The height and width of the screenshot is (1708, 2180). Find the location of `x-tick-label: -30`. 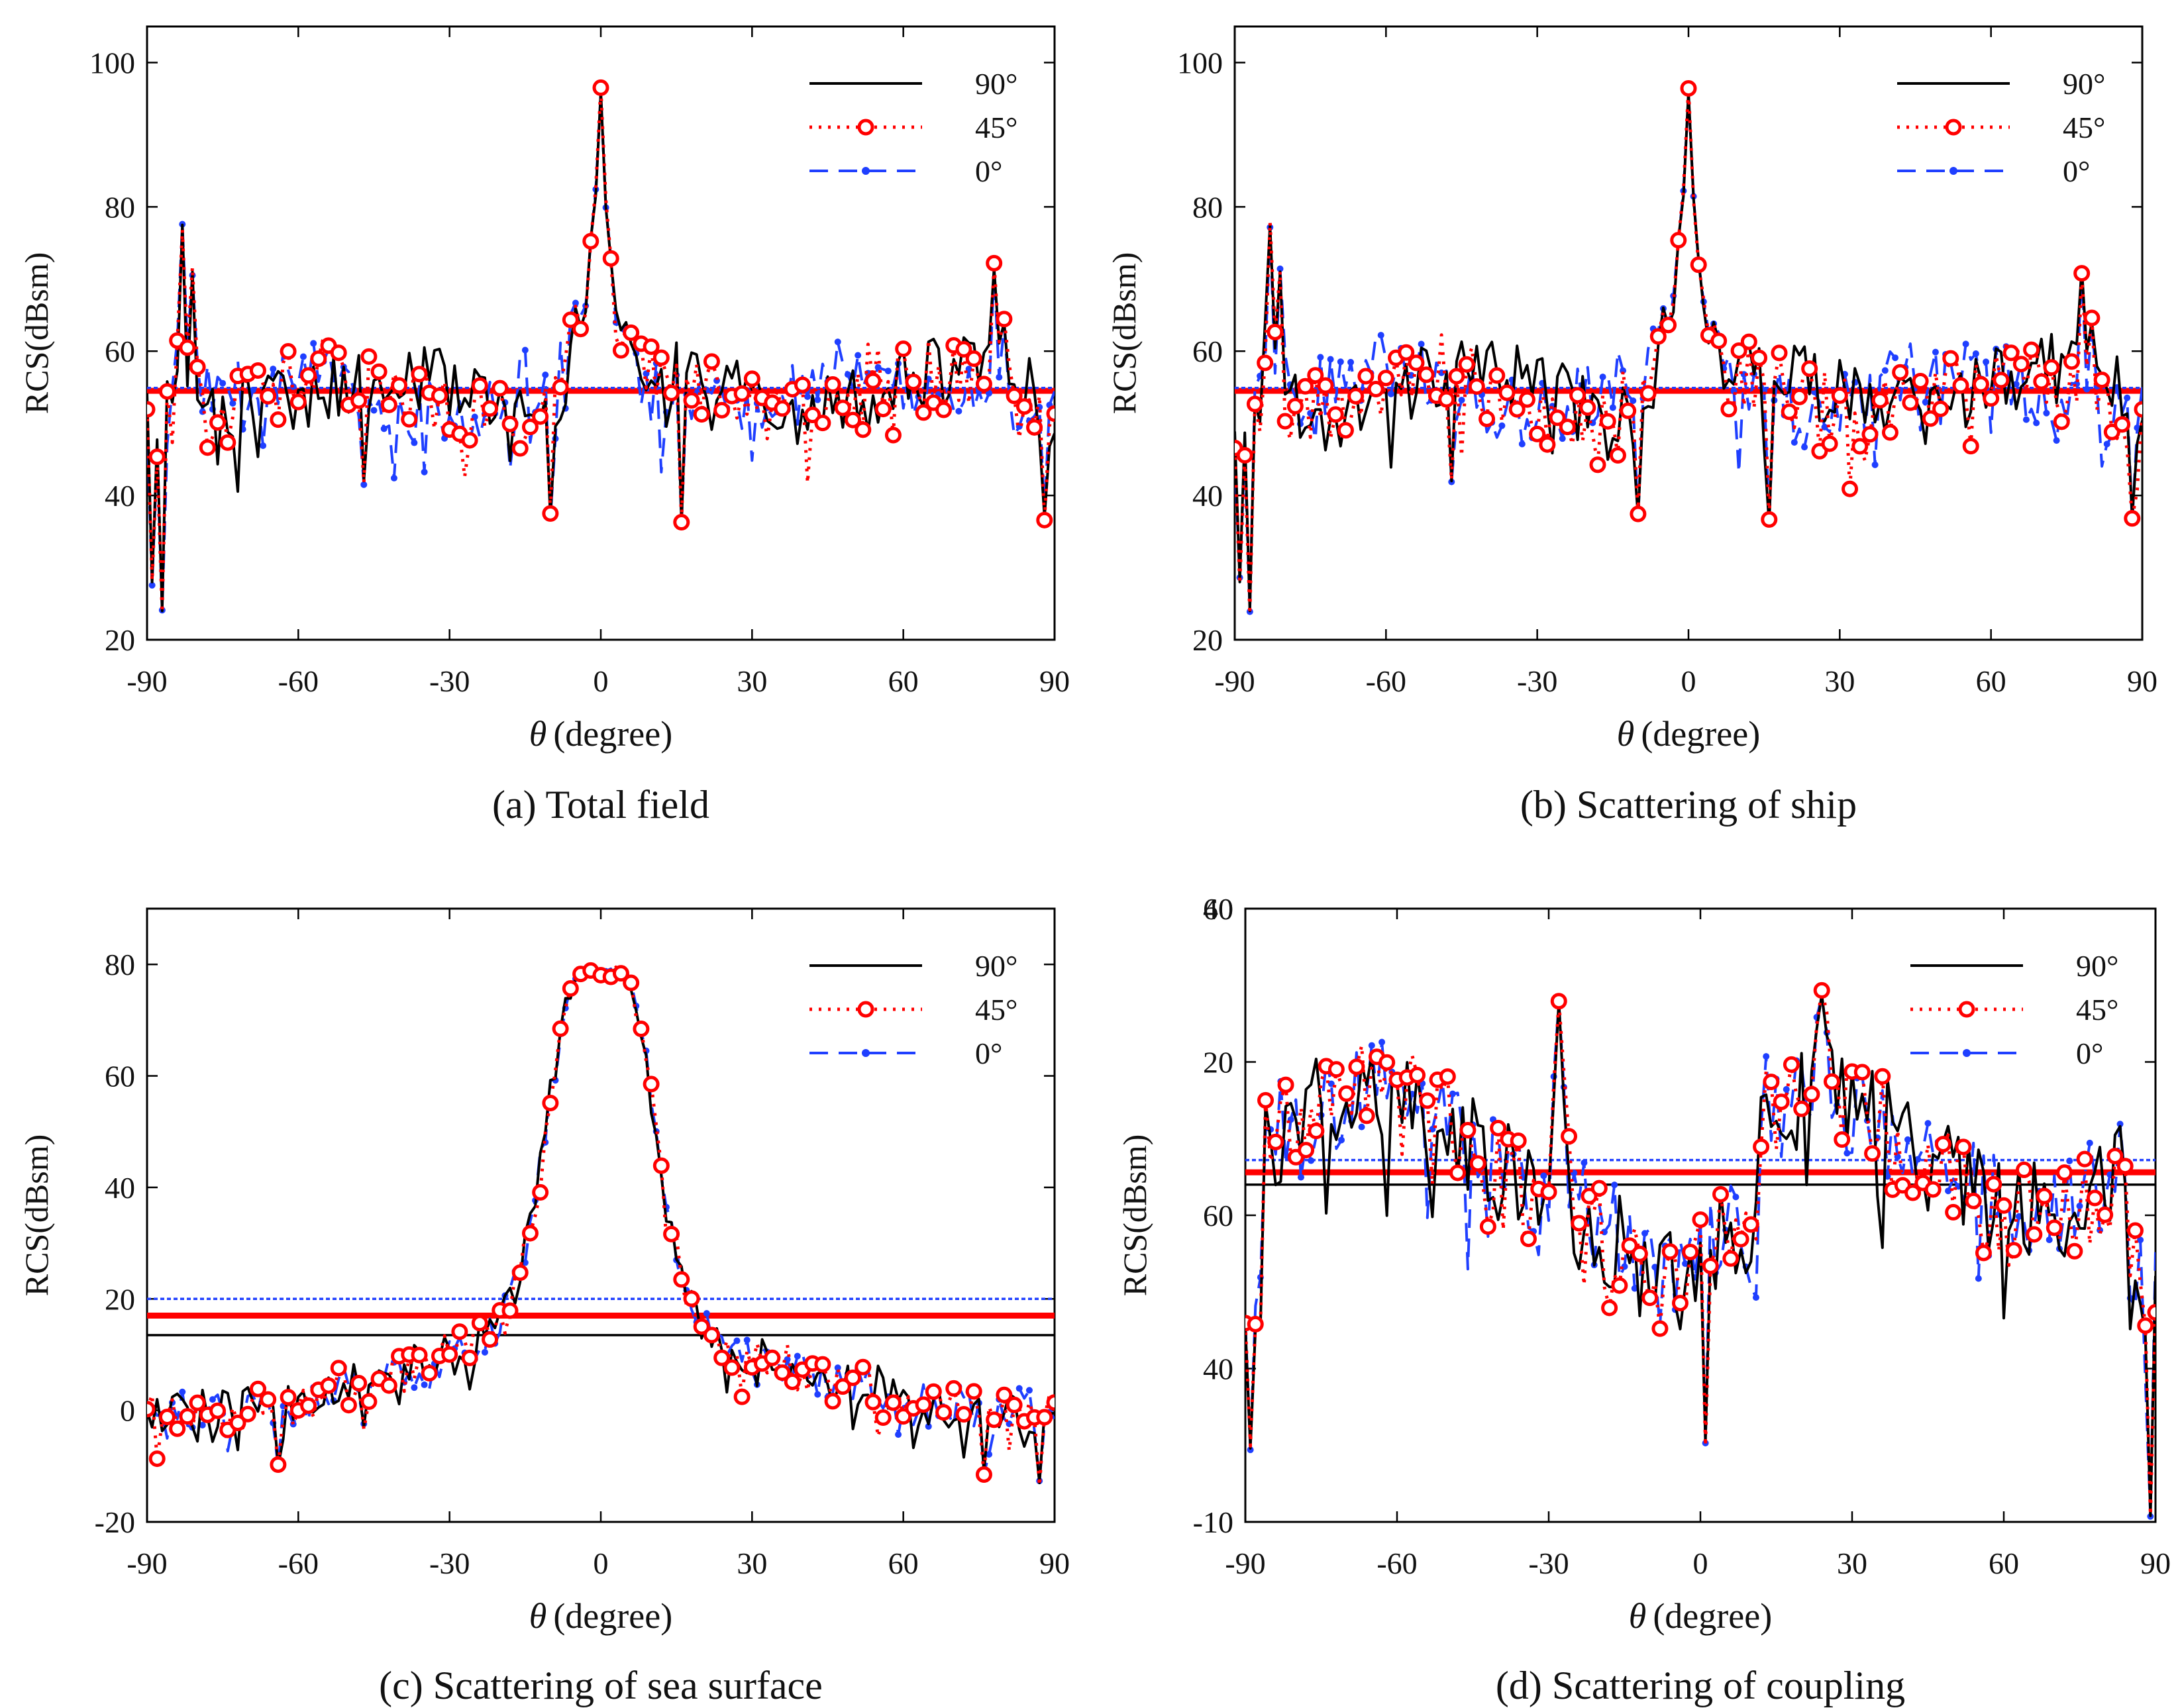

x-tick-label: -30 is located at coordinates (449, 681).